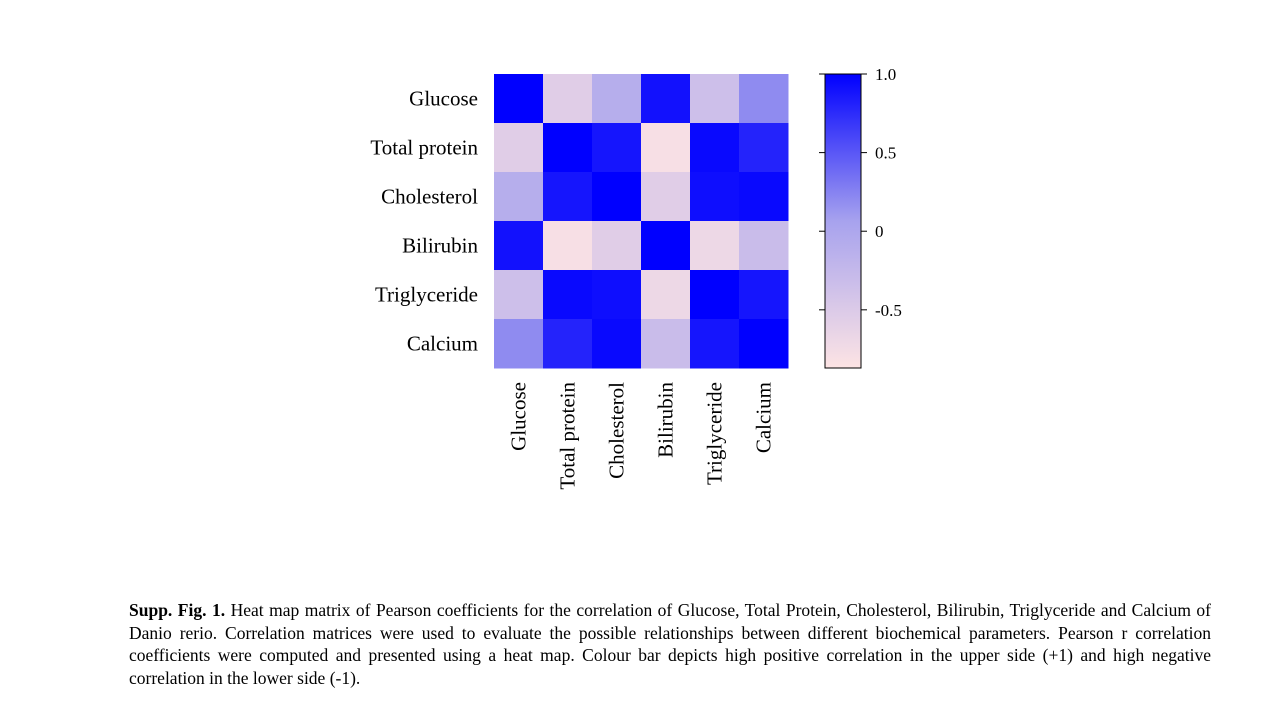 The image size is (1280, 720). Describe the element at coordinates (885, 153) in the screenshot. I see `colorbar-tick-label: 0.5` at that location.